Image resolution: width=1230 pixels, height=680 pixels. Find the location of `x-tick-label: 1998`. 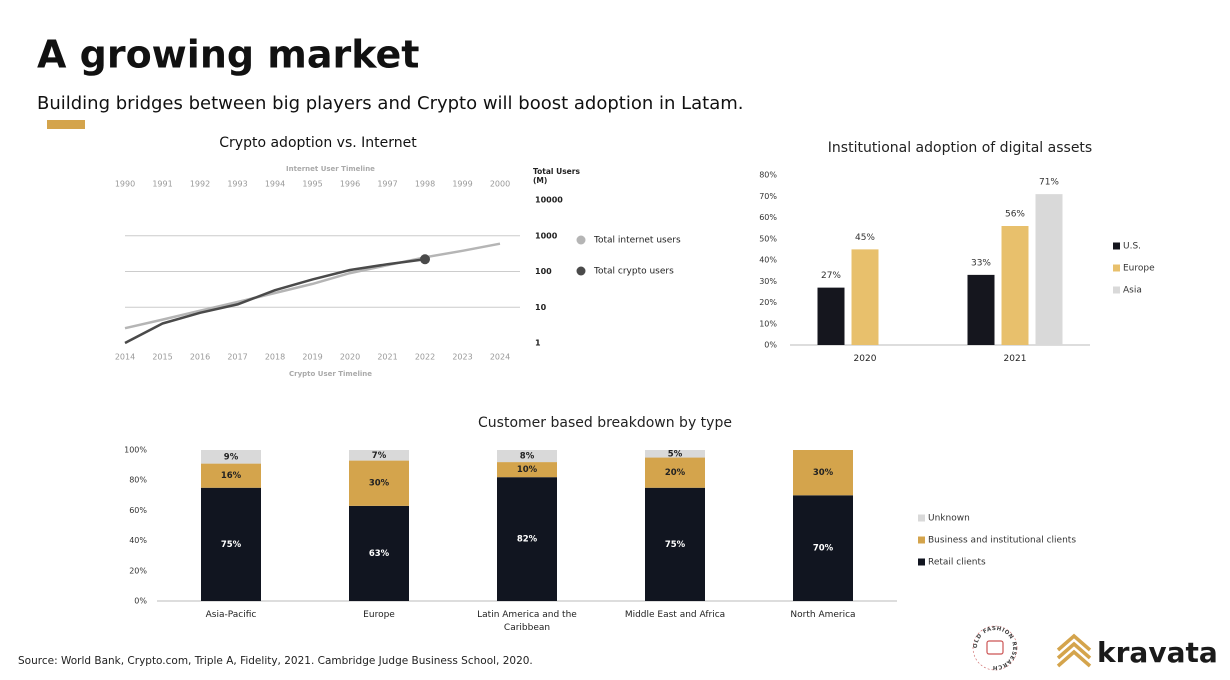

x-tick-label: 1998 is located at coordinates (425, 184).